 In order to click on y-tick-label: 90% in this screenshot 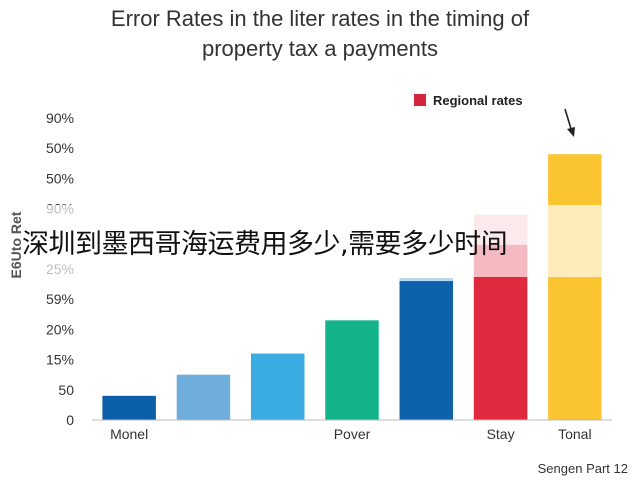, I will do `click(60, 118)`.